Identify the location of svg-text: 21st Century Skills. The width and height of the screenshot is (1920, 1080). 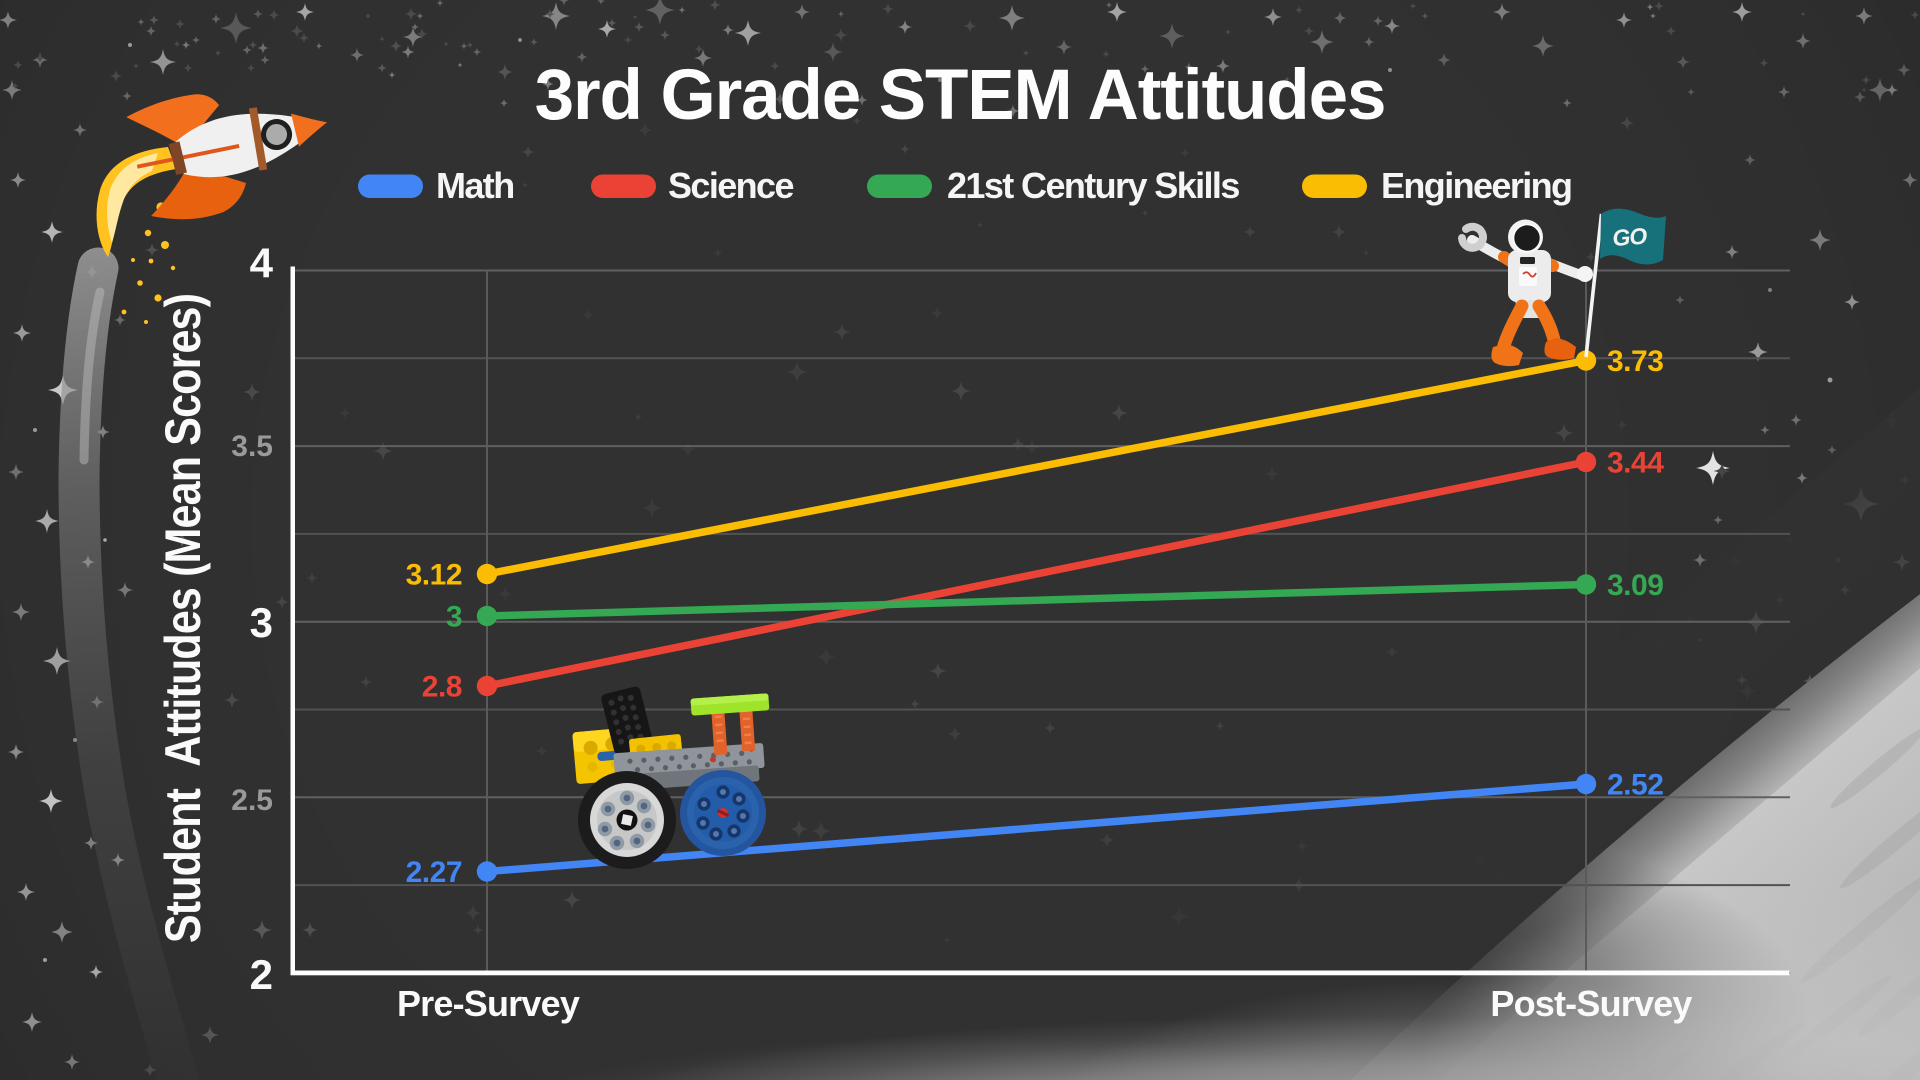
(1093, 185).